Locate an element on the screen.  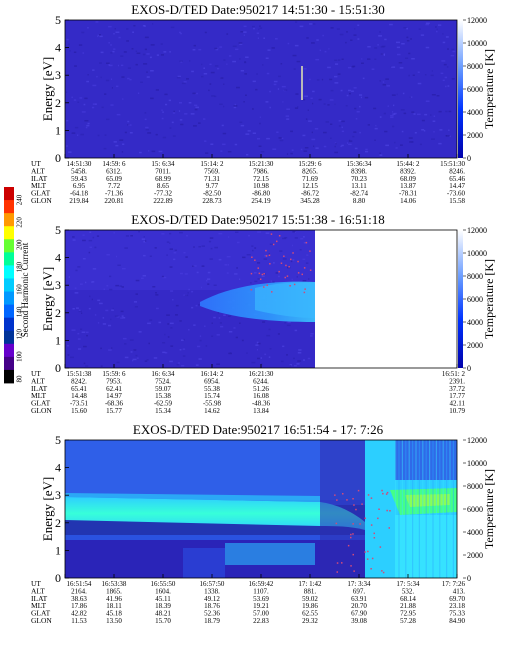
table-cell: 39.08 is located at coordinates (359, 621).